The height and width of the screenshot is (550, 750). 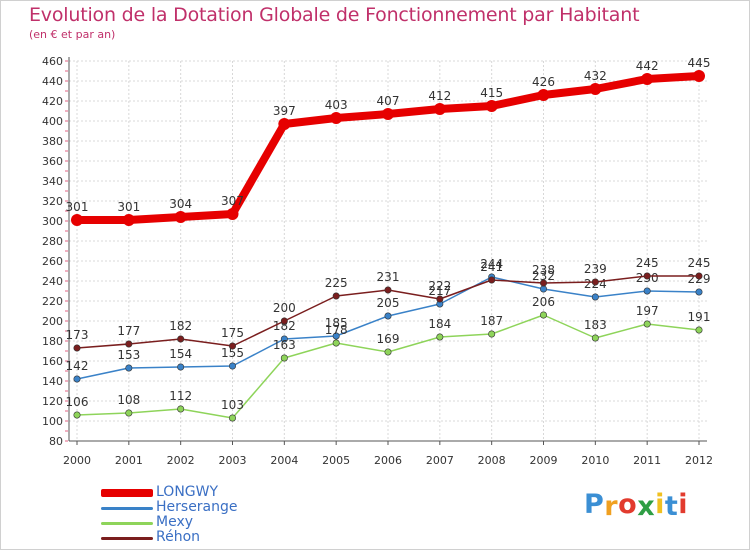 I want to click on data-label: 222, so click(x=439, y=286).